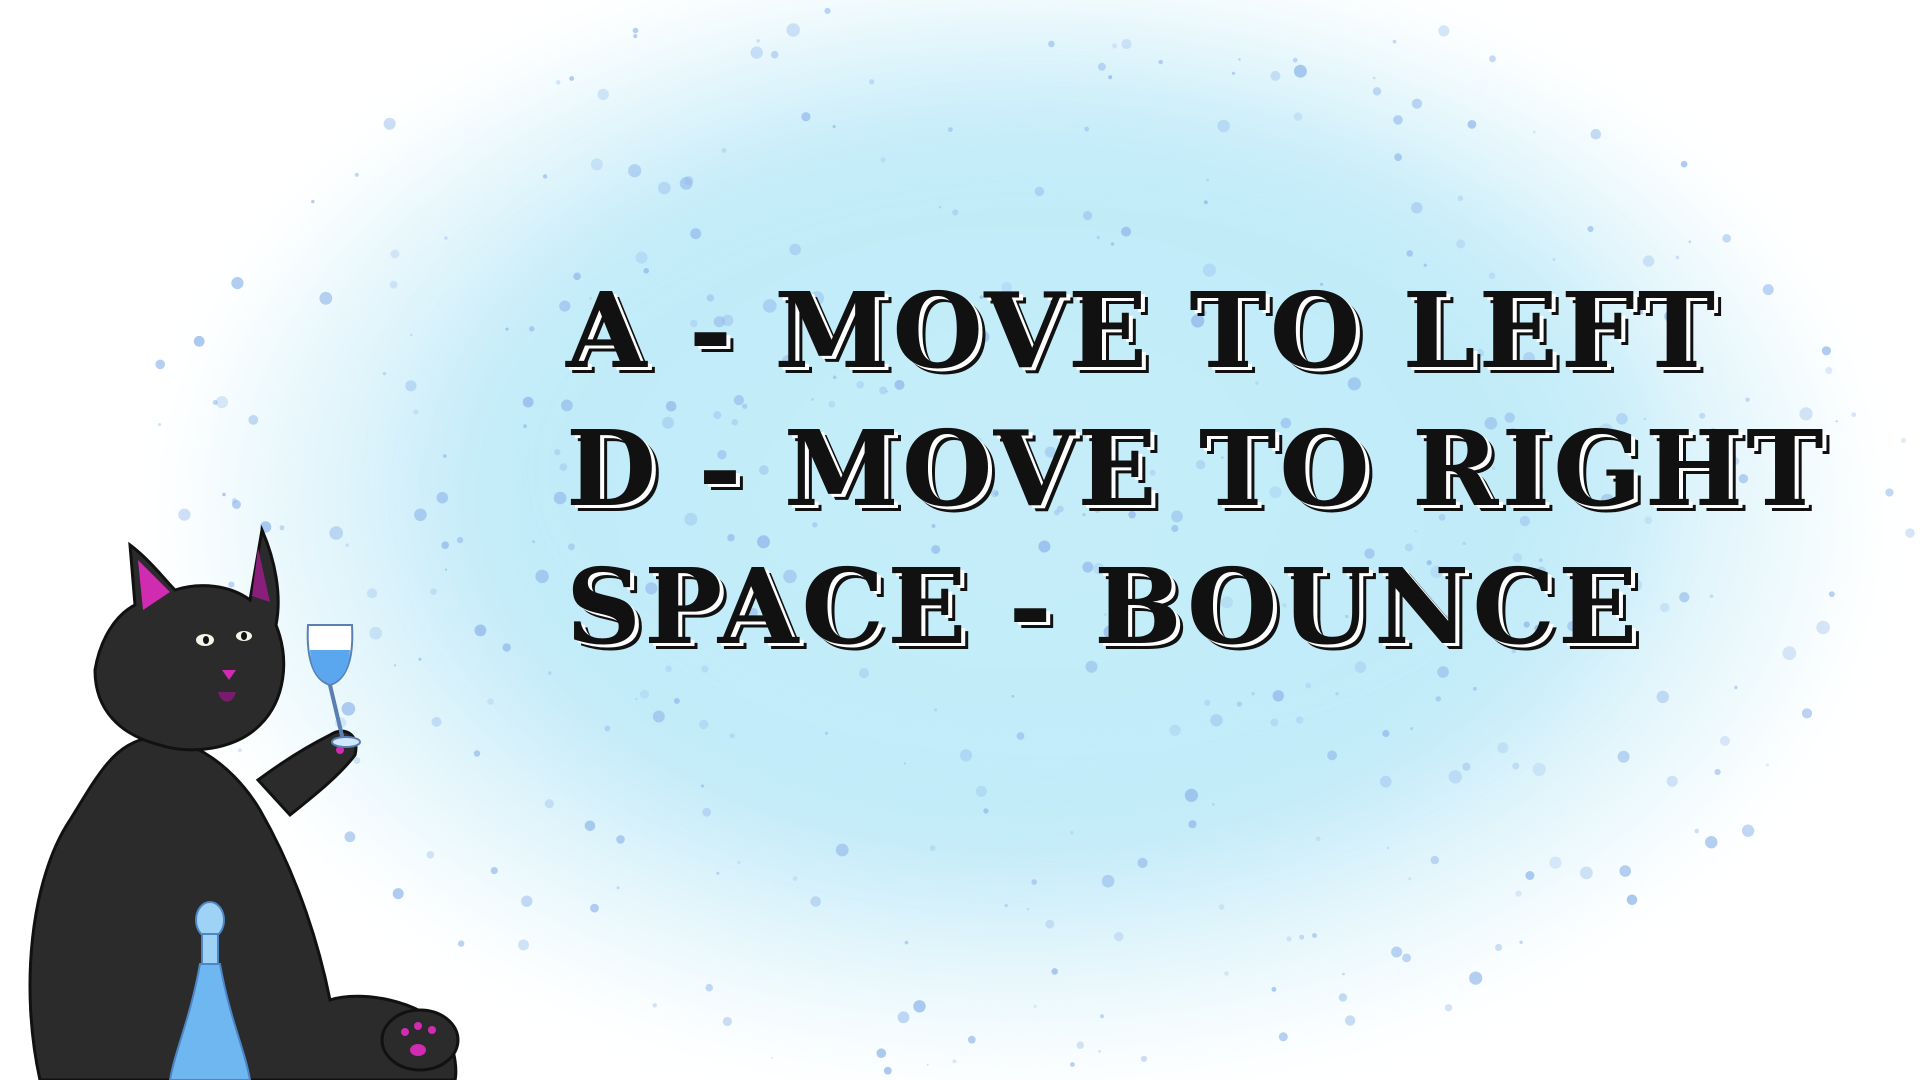 This screenshot has height=1080, width=1920. Describe the element at coordinates (189, 638) in the screenshot. I see `cat-head` at that location.